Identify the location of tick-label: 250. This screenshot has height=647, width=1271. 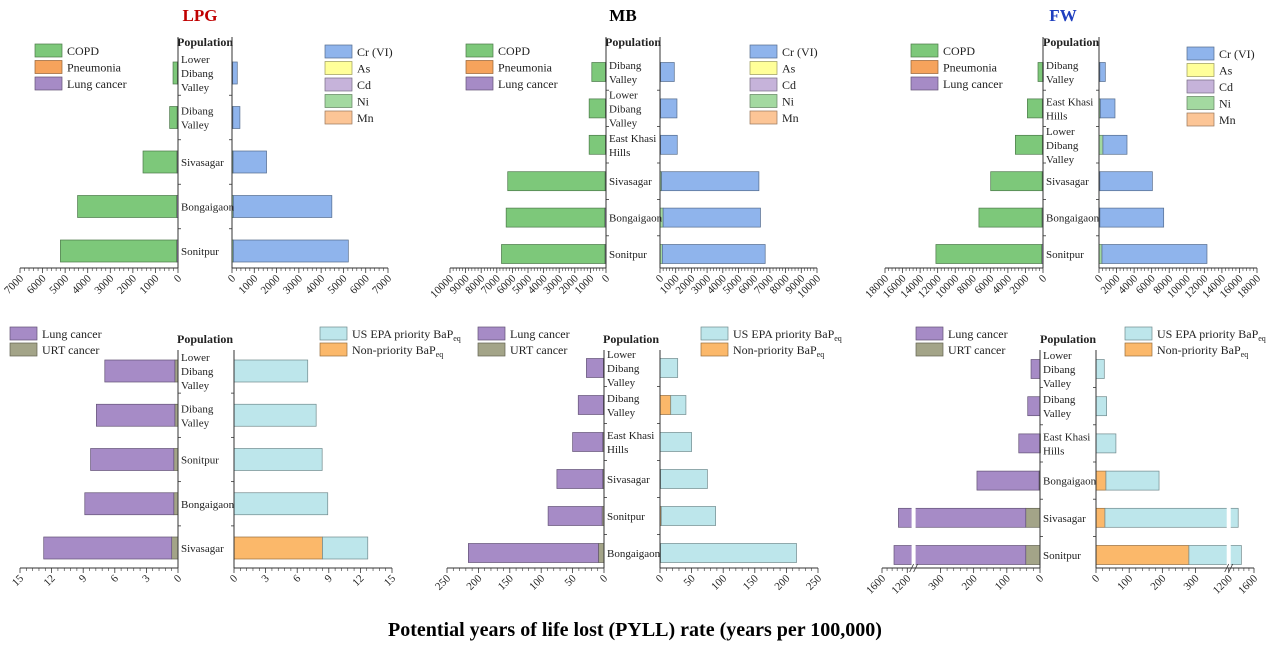
(443, 582).